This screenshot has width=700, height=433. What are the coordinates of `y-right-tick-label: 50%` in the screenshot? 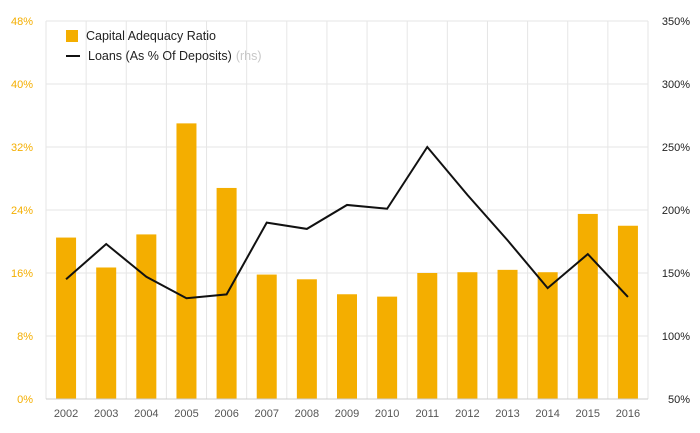 It's located at (679, 400).